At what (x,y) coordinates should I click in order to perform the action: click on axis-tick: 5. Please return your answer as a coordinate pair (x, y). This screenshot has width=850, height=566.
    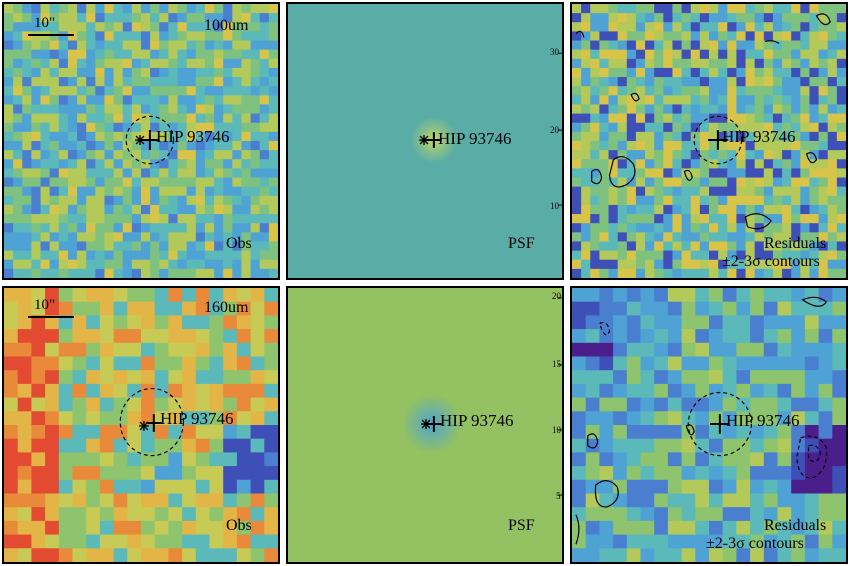
    Looking at the image, I should click on (558, 496).